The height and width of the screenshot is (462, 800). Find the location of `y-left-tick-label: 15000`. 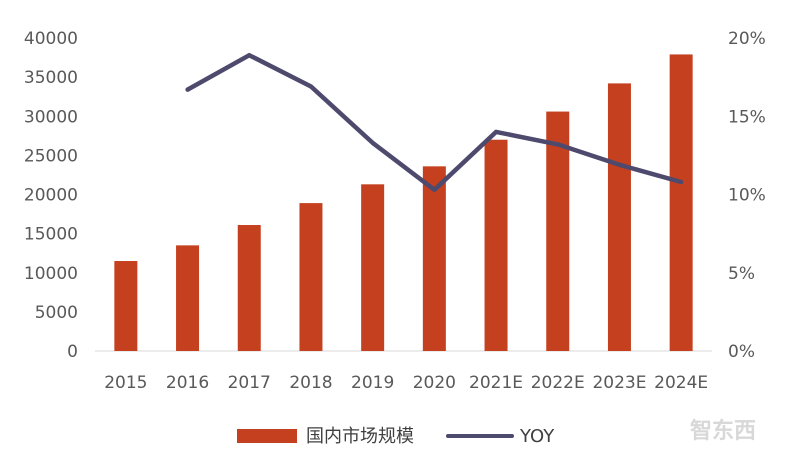

y-left-tick-label: 15000 is located at coordinates (51, 235).